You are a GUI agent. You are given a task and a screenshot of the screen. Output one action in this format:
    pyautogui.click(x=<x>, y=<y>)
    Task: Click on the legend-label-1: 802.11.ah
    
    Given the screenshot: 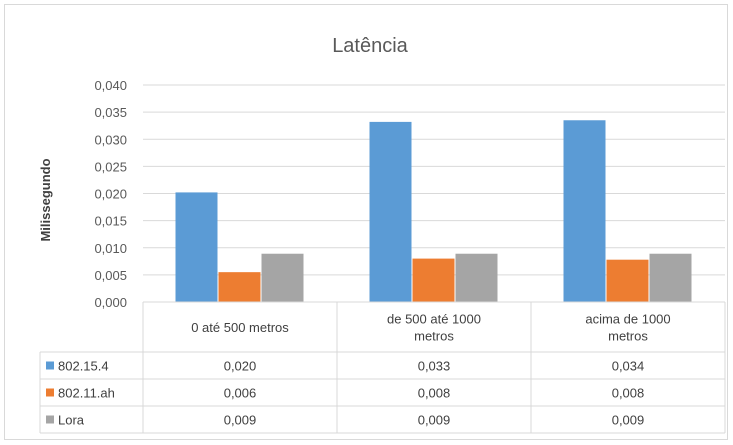 What is the action you would take?
    pyautogui.click(x=86, y=393)
    